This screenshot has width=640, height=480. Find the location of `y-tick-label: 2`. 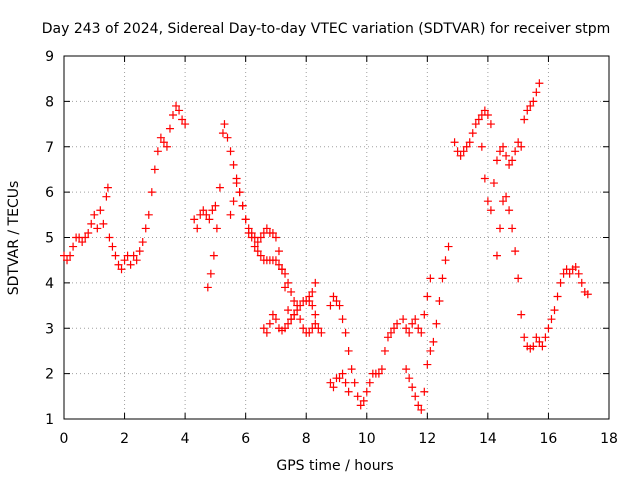

y-tick-label: 2 is located at coordinates (49, 375).